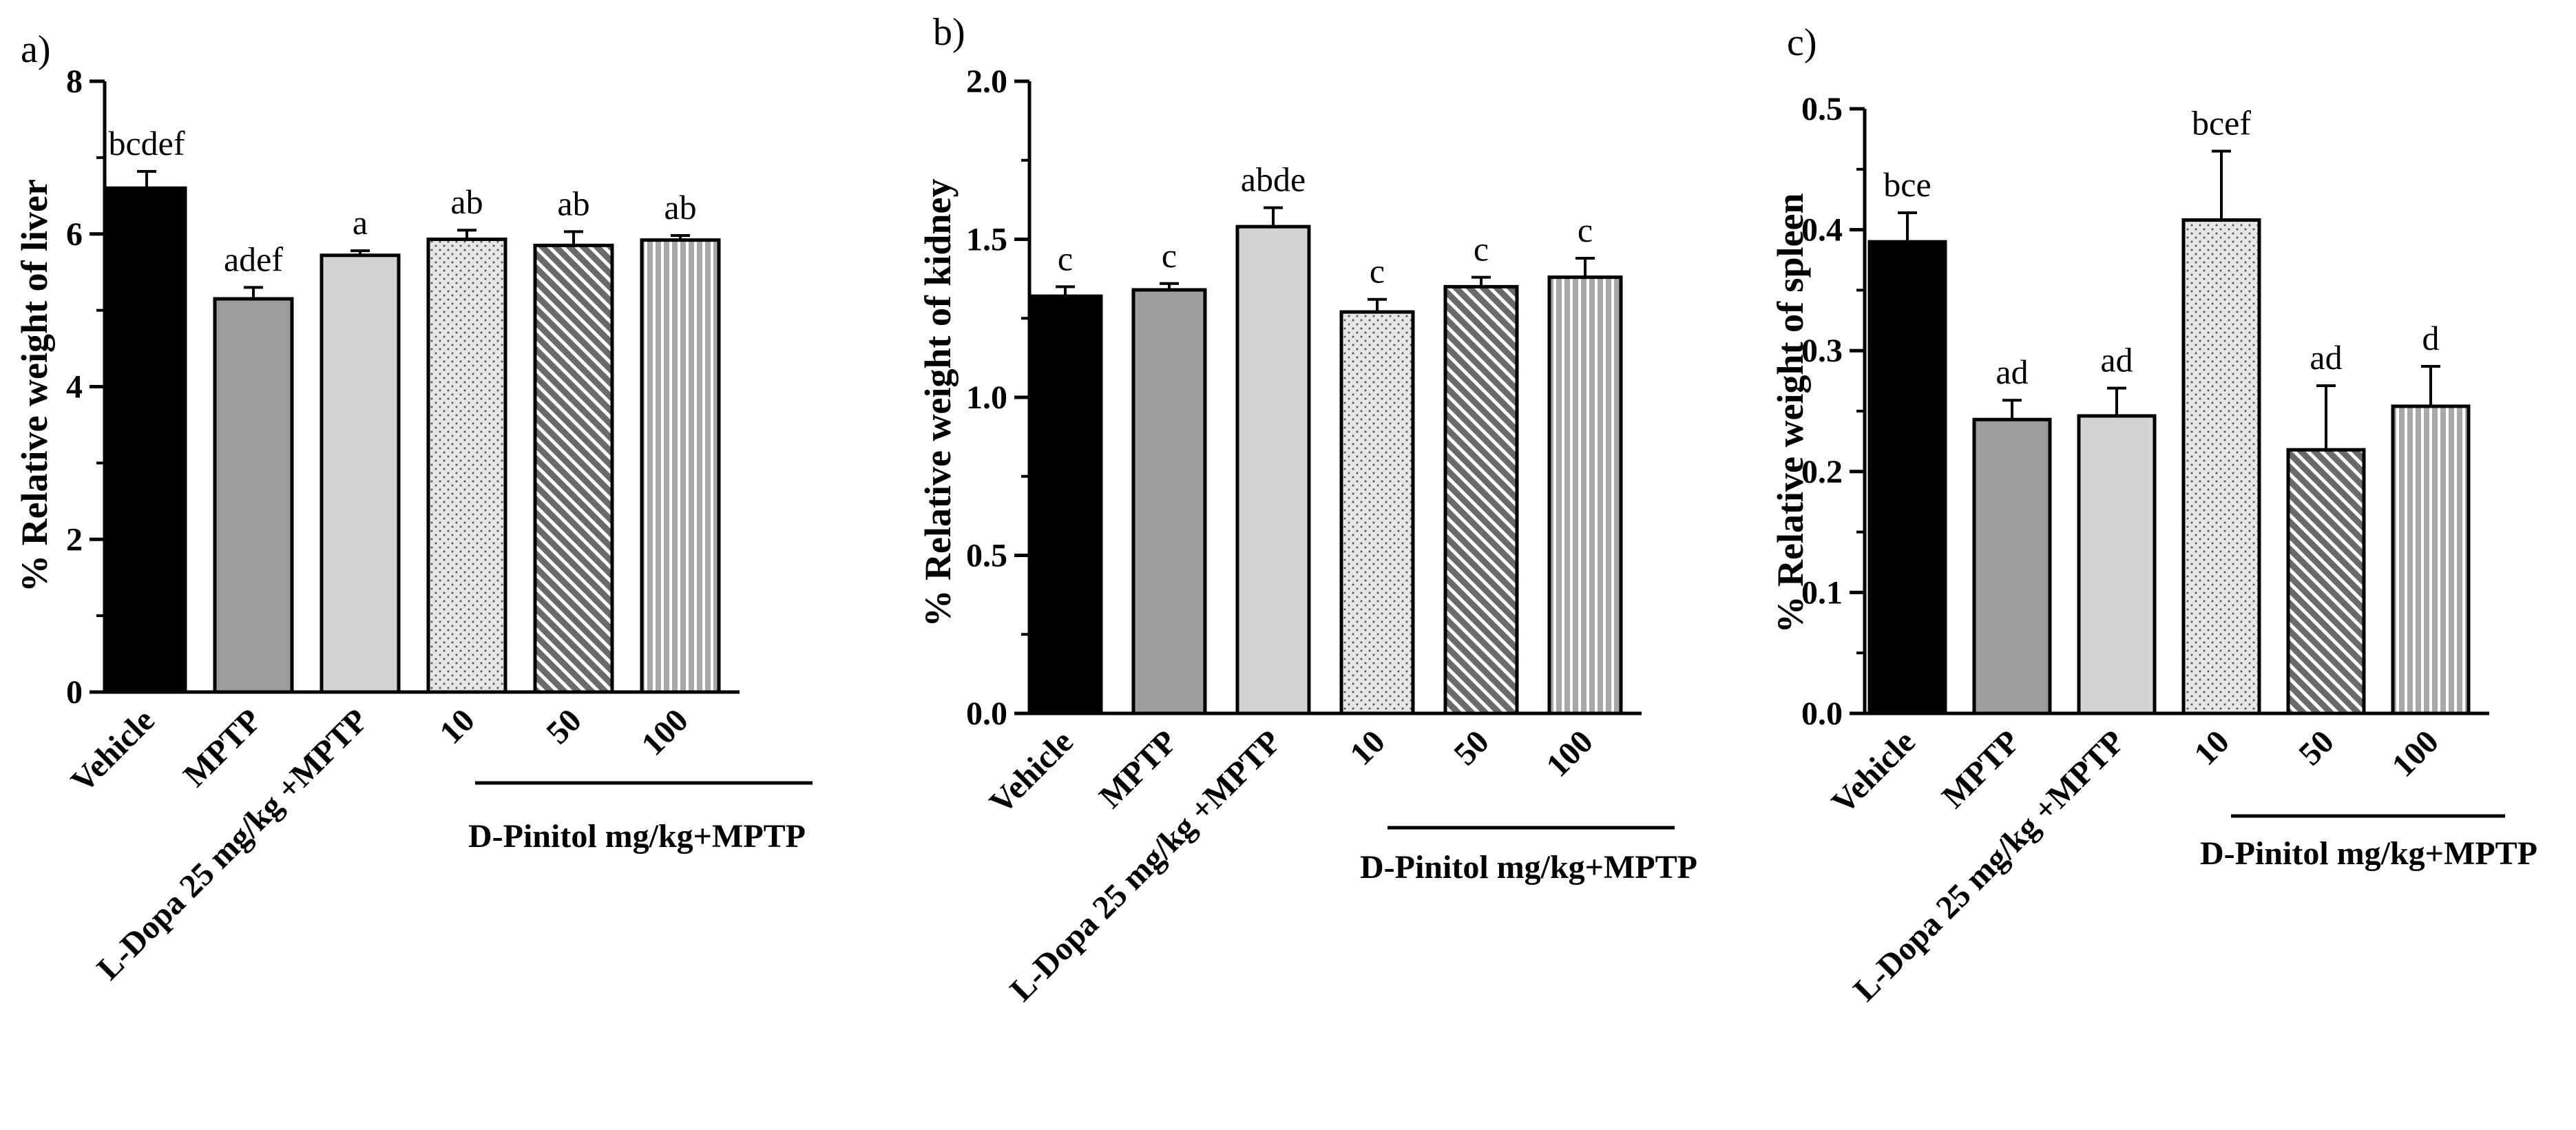 This screenshot has width=2576, height=1130. What do you see at coordinates (1822, 230) in the screenshot?
I see `y-tick-label: 0.4` at bounding box center [1822, 230].